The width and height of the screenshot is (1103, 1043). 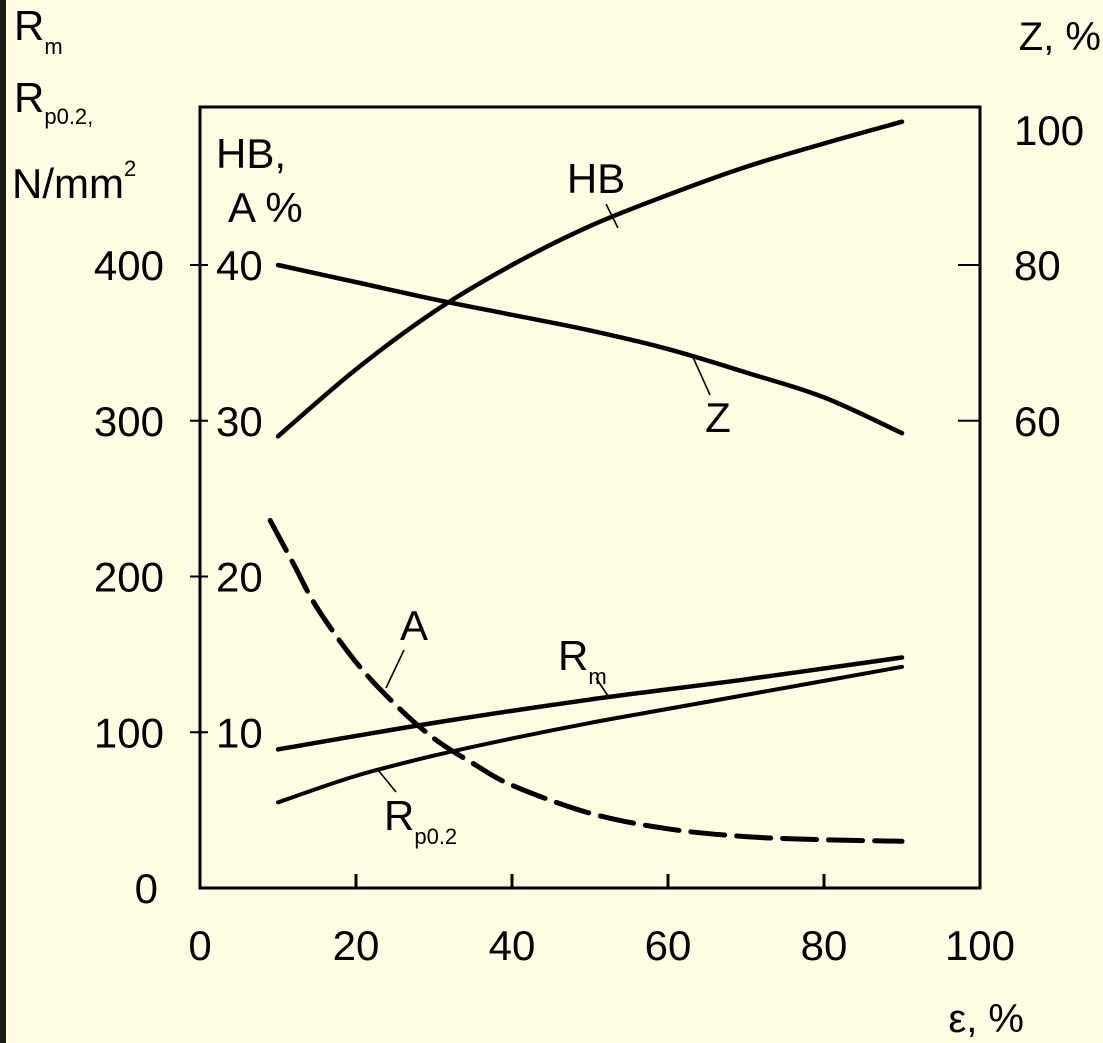 I want to click on left-axis-label-line-2: Rp0.2,, so click(x=53, y=101).